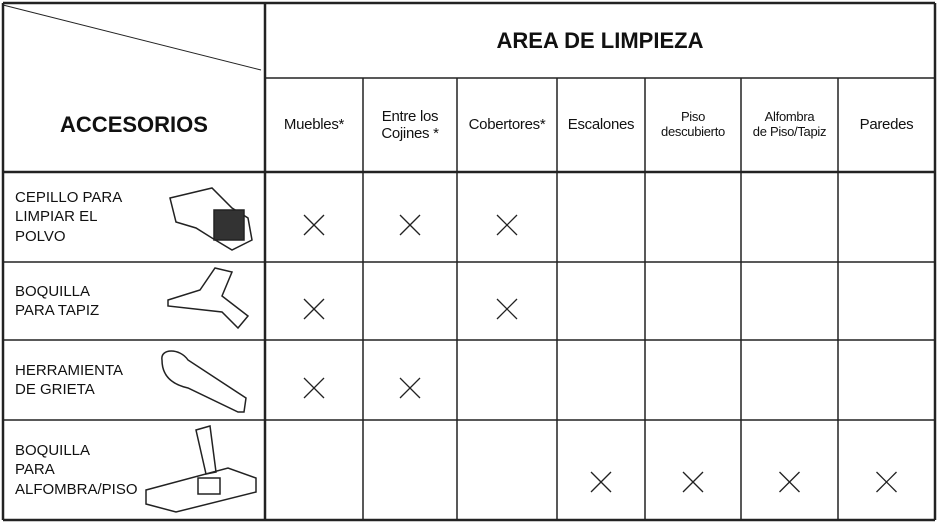 This screenshot has height=523, width=939. I want to click on upholstery-icon, so click(208, 298).